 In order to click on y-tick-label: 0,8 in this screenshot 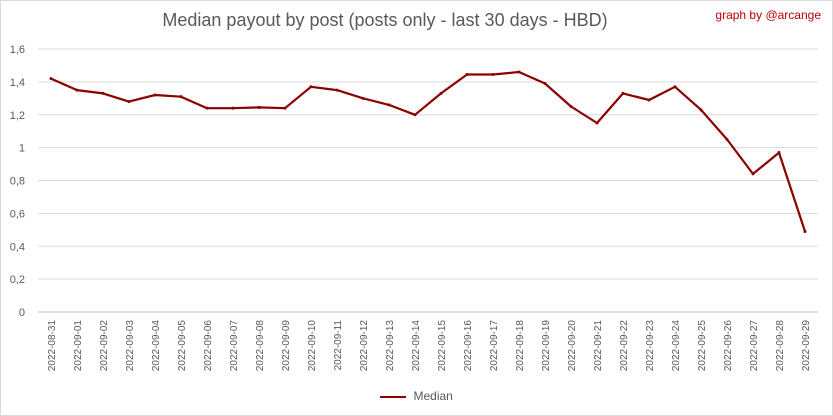, I will do `click(17, 182)`.